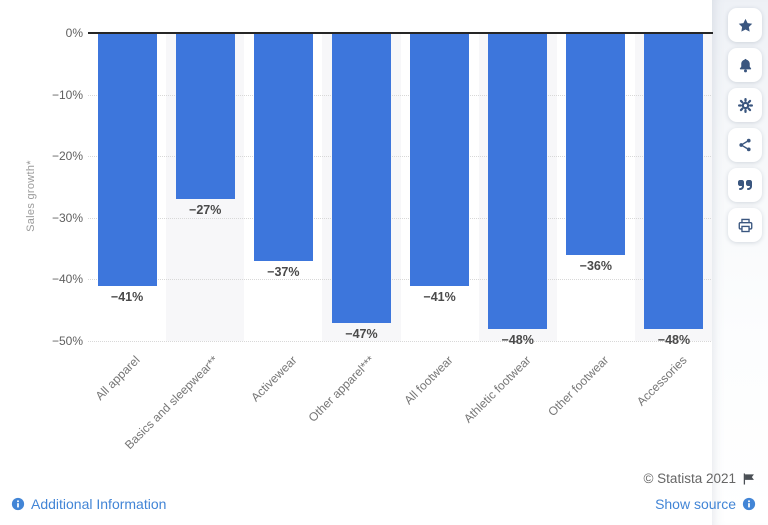 The height and width of the screenshot is (525, 768). I want to click on y-tick-label: −50%, so click(67, 341).